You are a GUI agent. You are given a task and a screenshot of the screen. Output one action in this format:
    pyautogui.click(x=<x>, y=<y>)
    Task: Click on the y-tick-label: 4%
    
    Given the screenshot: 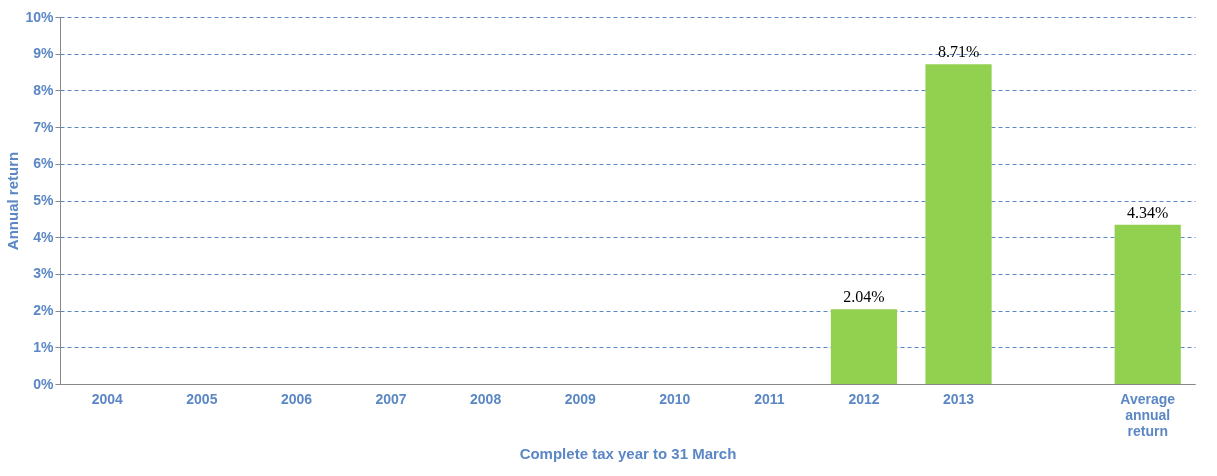 What is the action you would take?
    pyautogui.click(x=44, y=236)
    